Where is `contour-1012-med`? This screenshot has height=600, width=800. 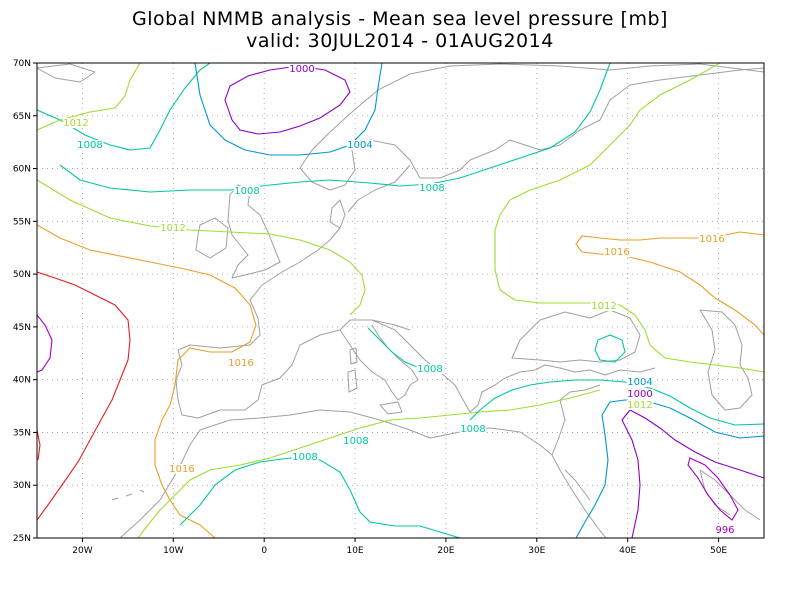 contour-1012-med is located at coordinates (369, 463).